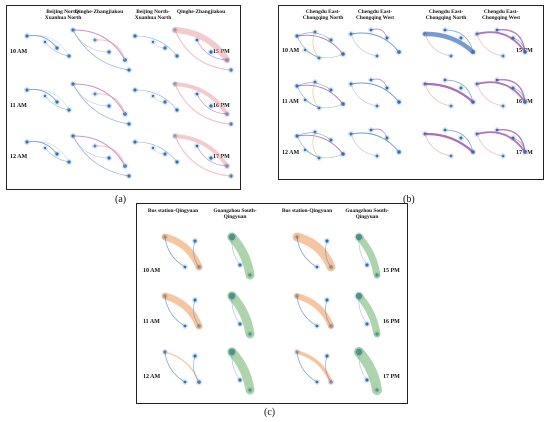  I want to click on flow-network-b, so click(411, 94).